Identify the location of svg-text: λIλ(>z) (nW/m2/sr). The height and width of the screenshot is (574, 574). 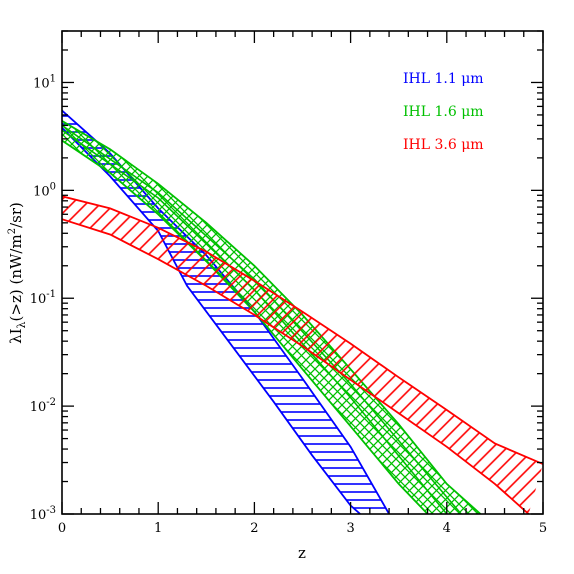
(17, 273).